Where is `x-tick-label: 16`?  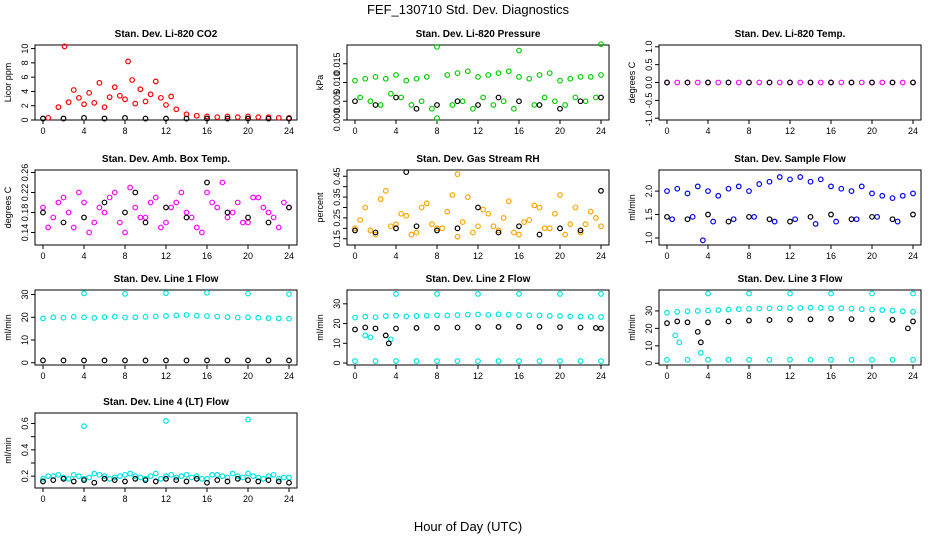
x-tick-label: 16 is located at coordinates (519, 376).